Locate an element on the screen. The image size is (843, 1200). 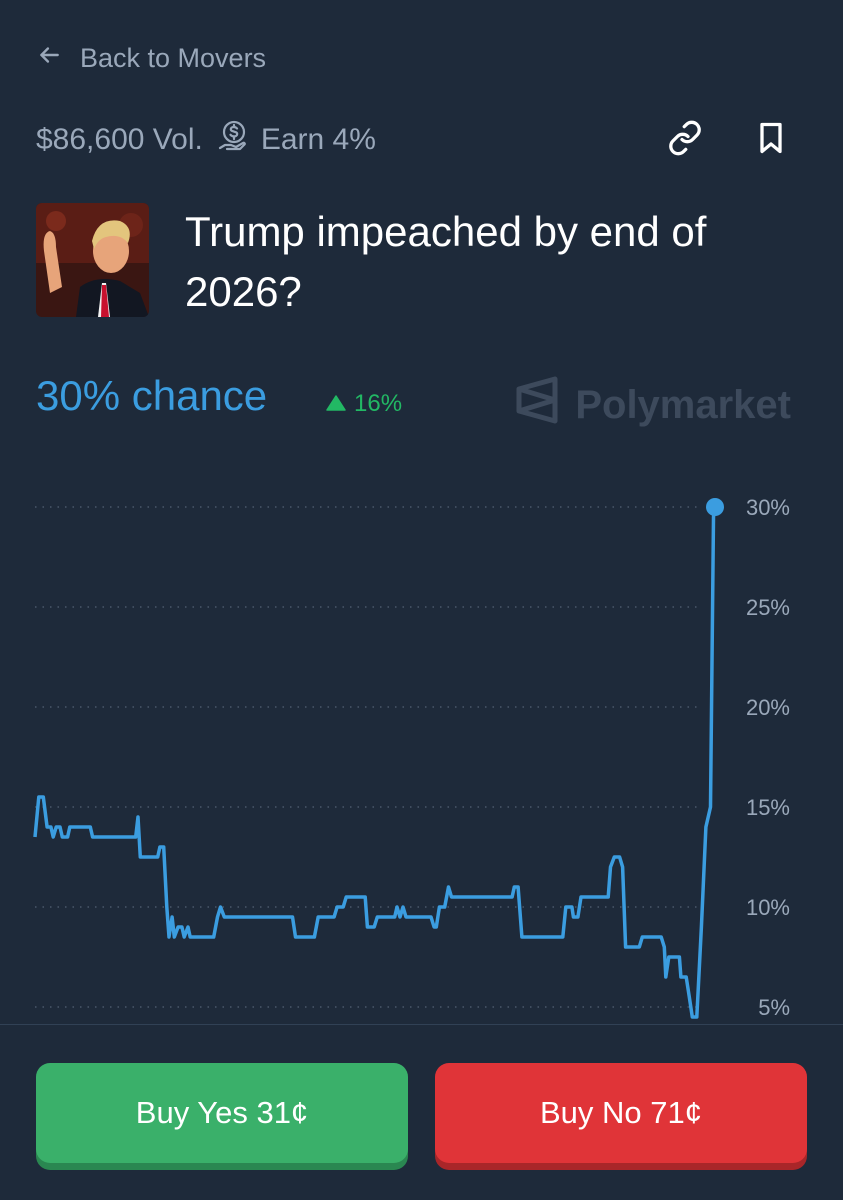
bookmark-icon is located at coordinates (771, 138).